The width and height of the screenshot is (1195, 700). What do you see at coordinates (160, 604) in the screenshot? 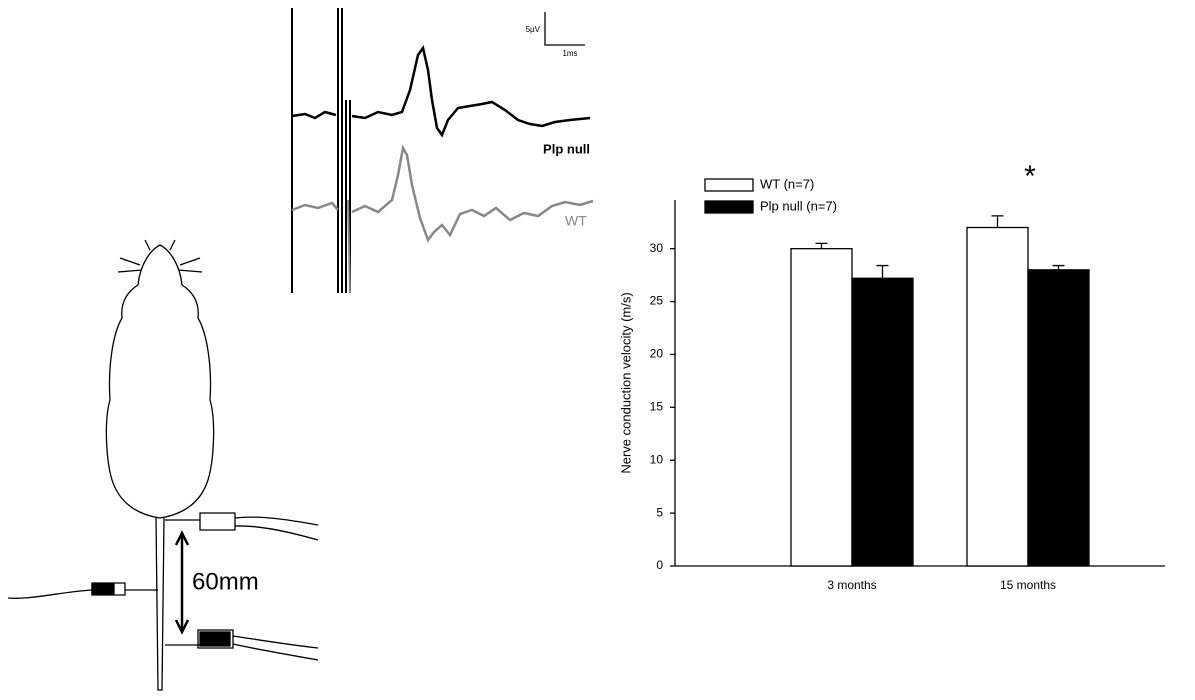
I see `tail` at bounding box center [160, 604].